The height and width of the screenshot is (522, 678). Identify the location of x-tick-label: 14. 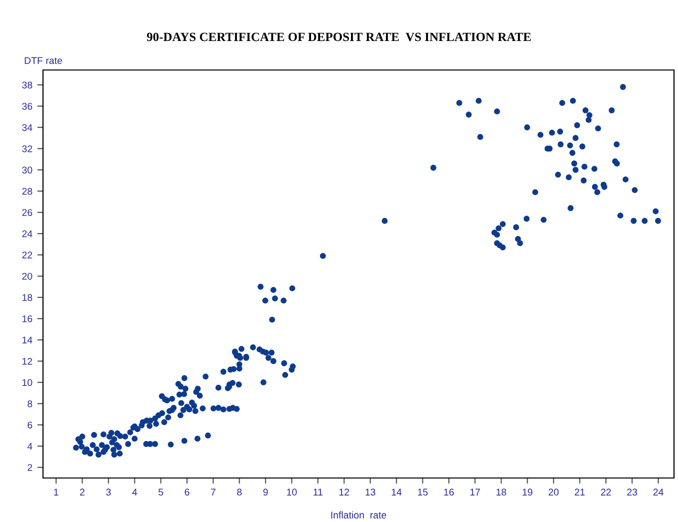
(397, 492).